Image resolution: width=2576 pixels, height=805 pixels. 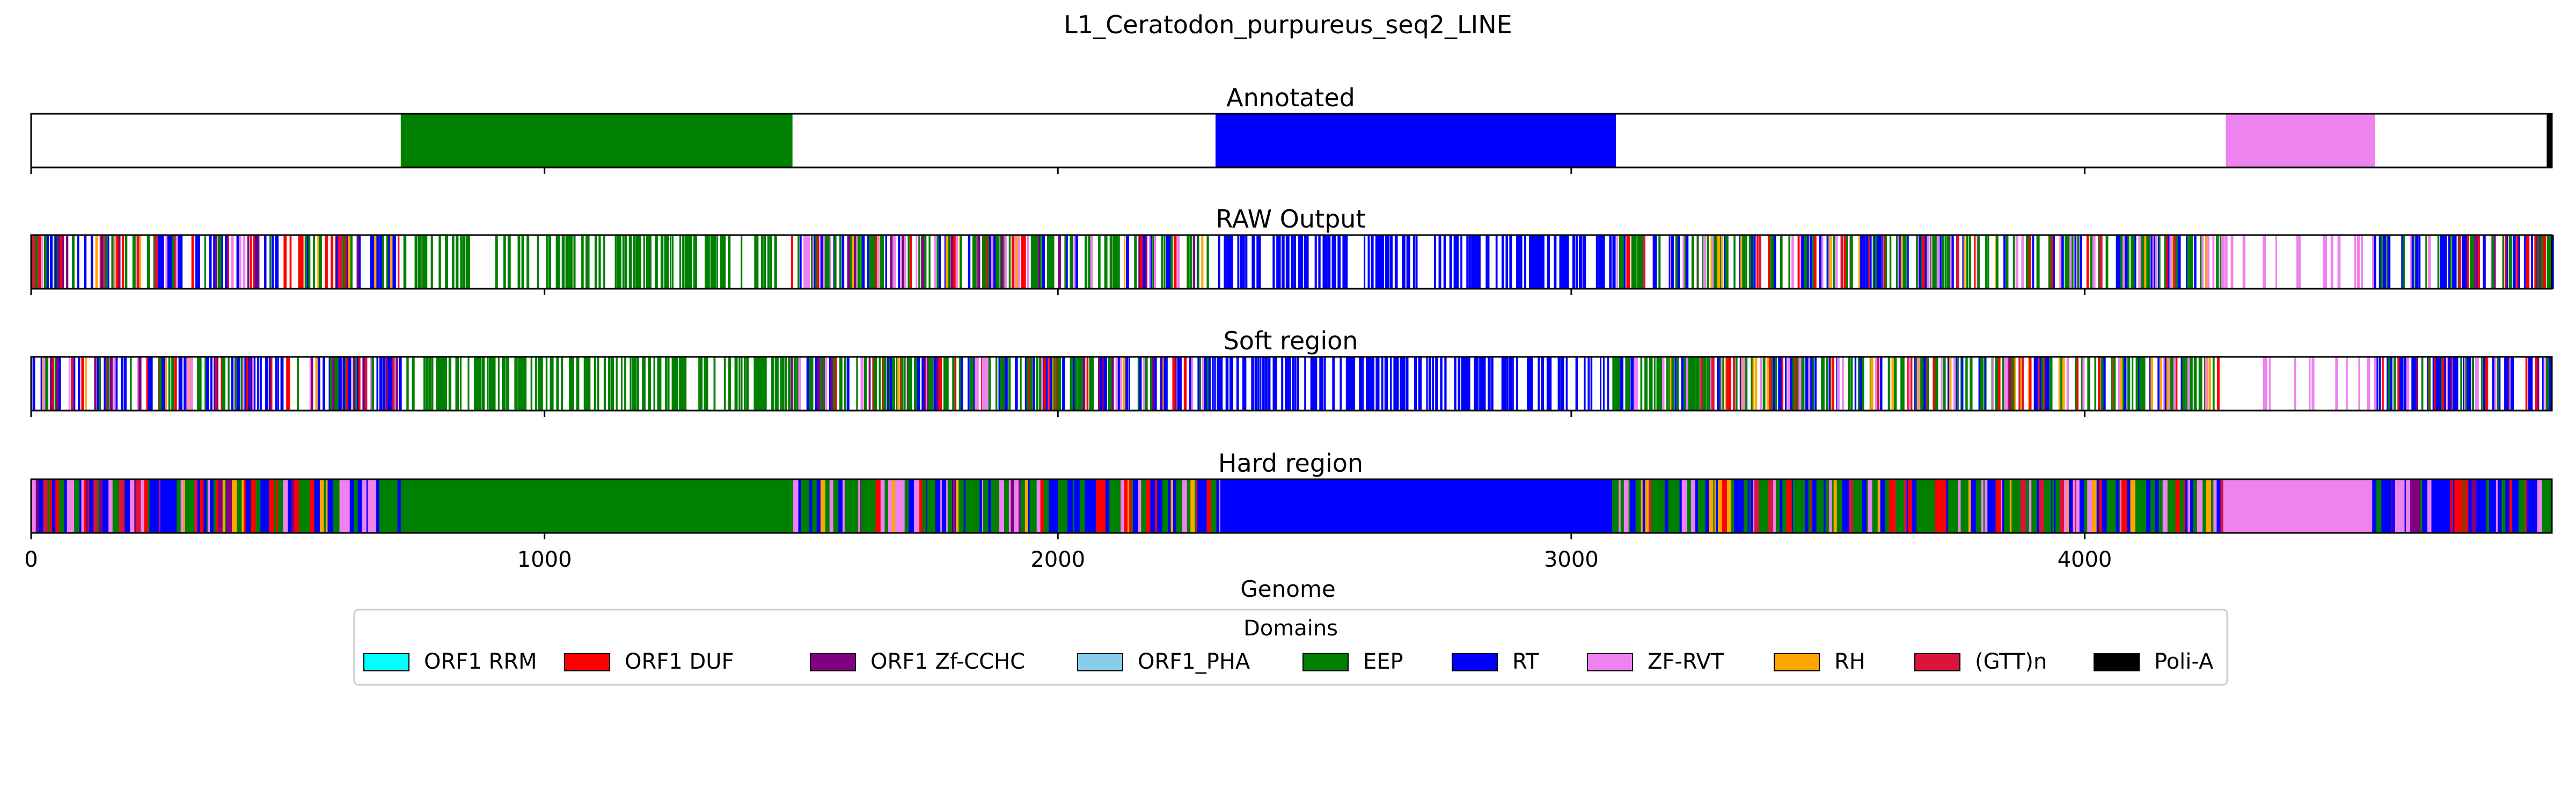 I want to click on segment-orf1-zf-cchc, so click(x=2412, y=506).